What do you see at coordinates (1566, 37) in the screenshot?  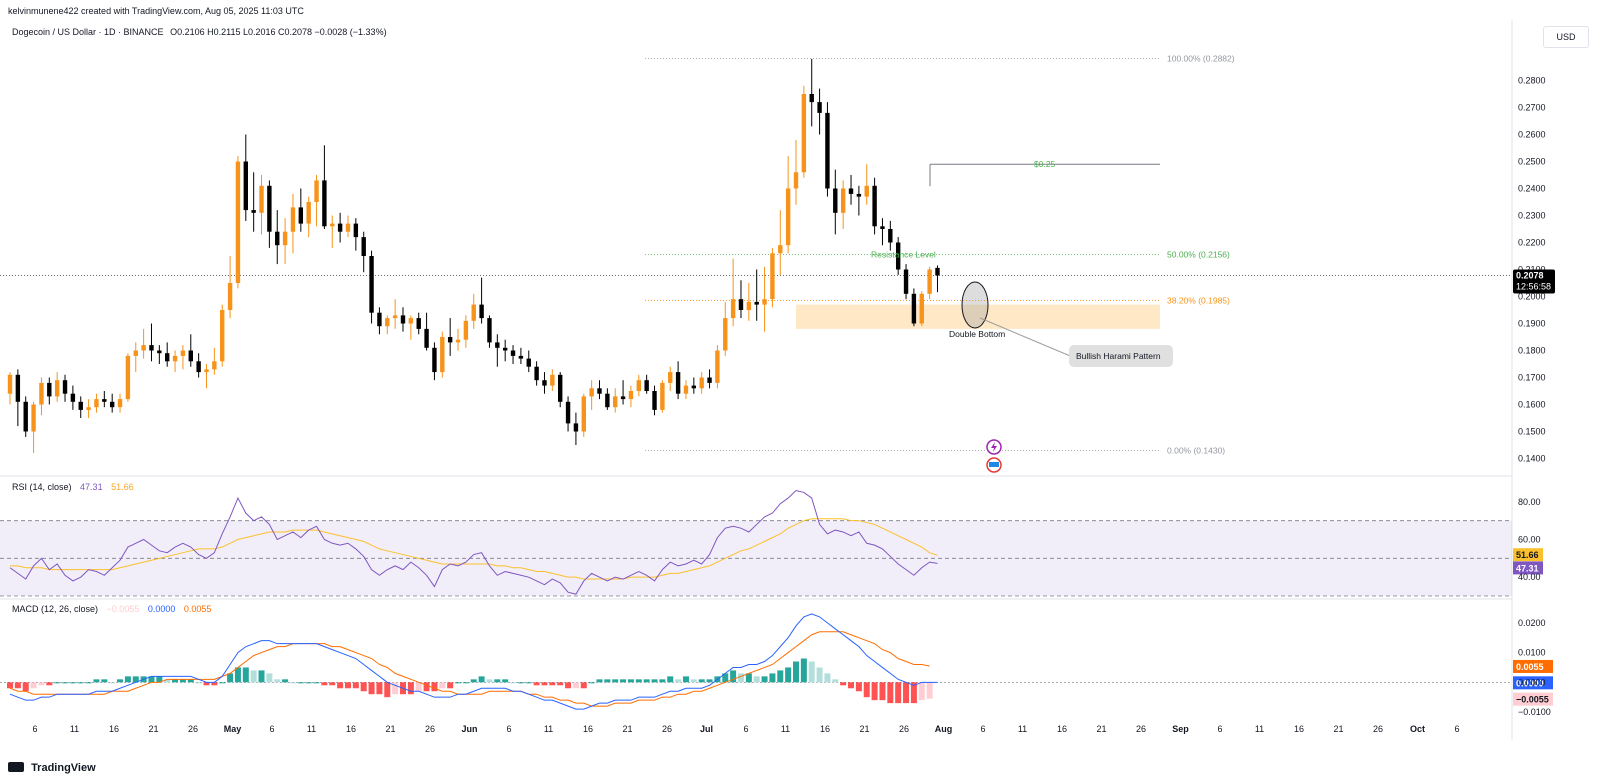 I see `currency-button: USD` at bounding box center [1566, 37].